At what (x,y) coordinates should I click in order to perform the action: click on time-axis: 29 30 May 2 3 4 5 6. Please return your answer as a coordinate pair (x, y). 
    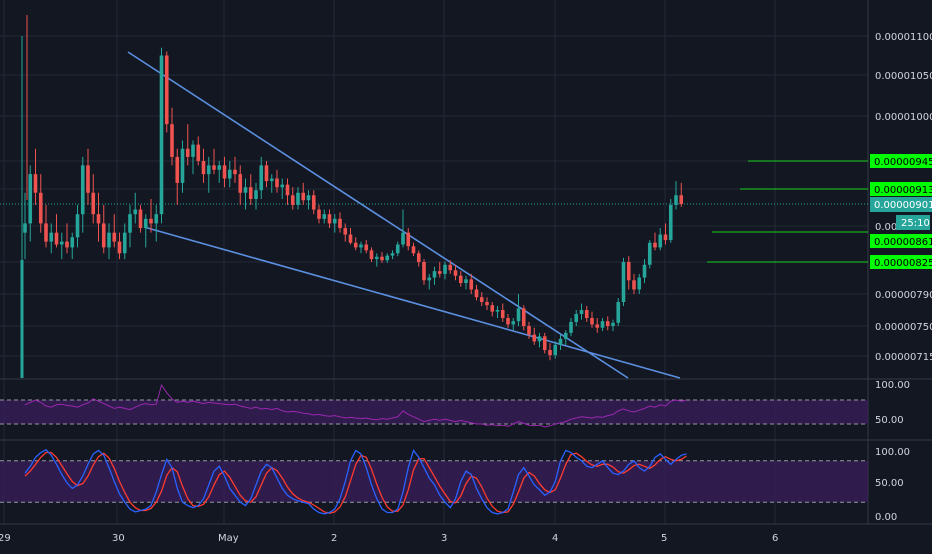
    Looking at the image, I should click on (389, 538).